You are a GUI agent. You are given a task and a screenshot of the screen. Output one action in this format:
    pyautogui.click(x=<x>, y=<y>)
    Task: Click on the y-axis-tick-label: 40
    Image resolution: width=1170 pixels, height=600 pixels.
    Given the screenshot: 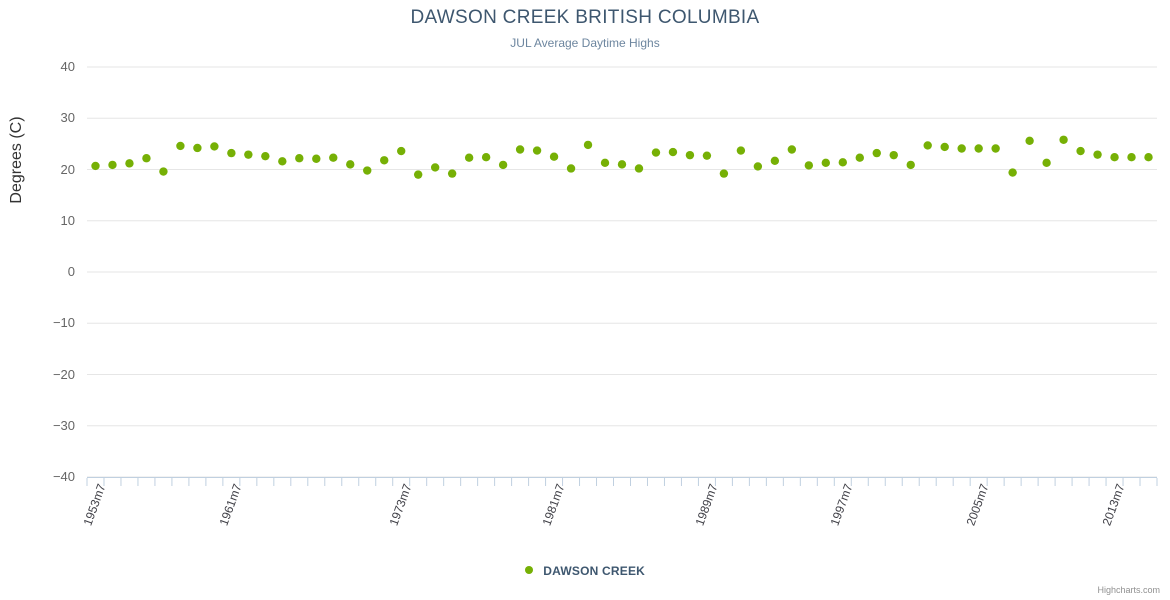 What is the action you would take?
    pyautogui.click(x=67, y=66)
    